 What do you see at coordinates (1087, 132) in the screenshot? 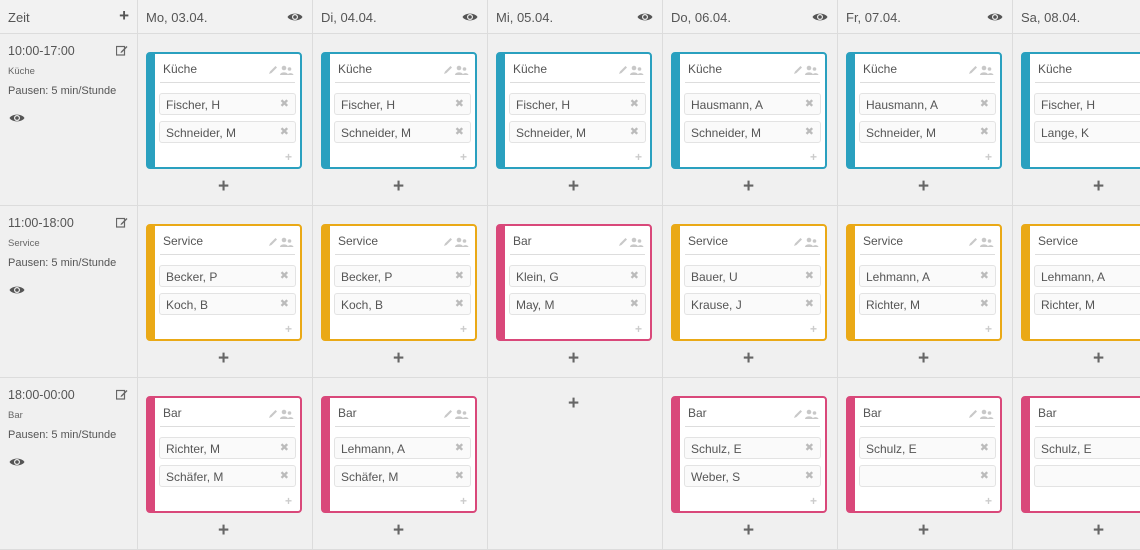
I see `staff-slot: Lange, K✖` at bounding box center [1087, 132].